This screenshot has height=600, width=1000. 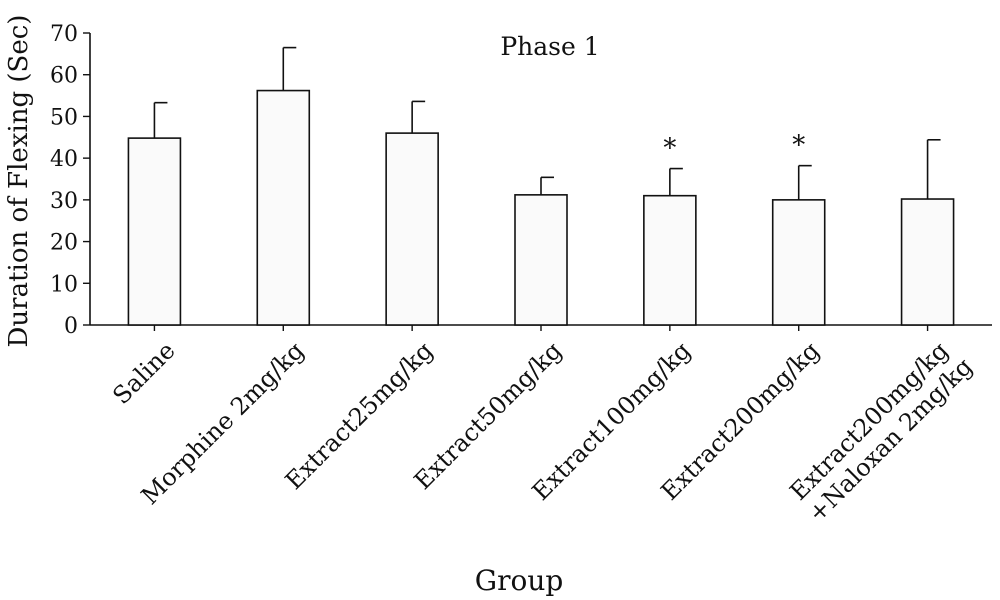 I want to click on x-tick-label: +Naloxan 2mg/kg, so click(x=890, y=439).